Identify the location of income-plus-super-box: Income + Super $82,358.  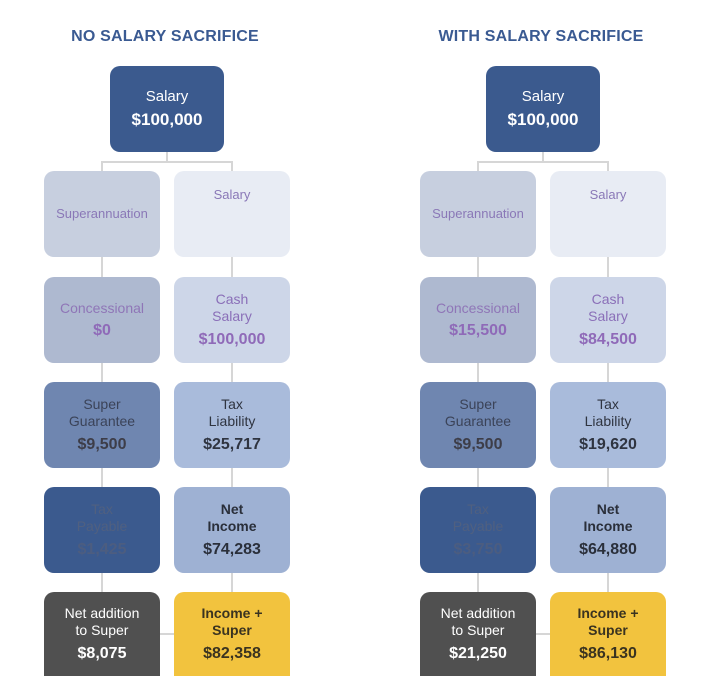
(232, 634).